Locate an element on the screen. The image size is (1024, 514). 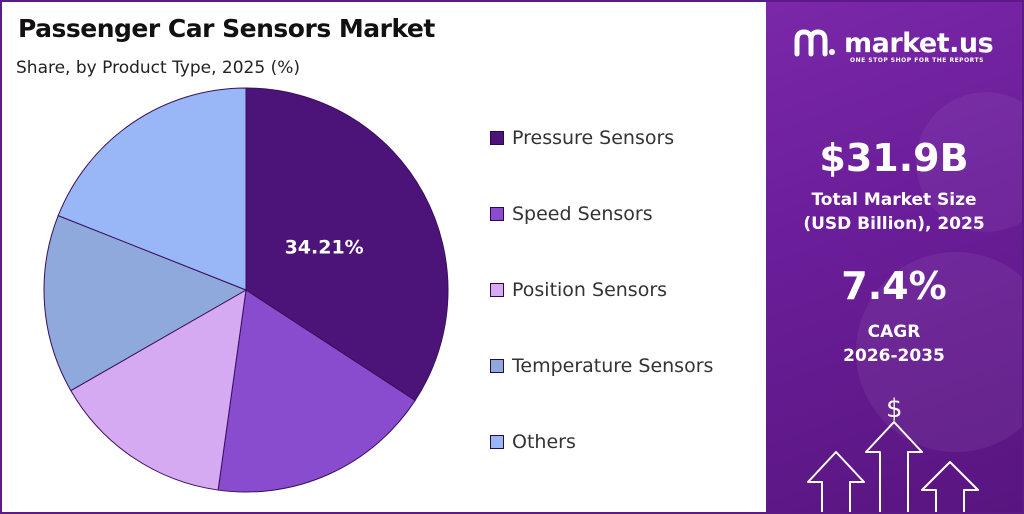
pie-data-label: 34.21% is located at coordinates (324, 248).